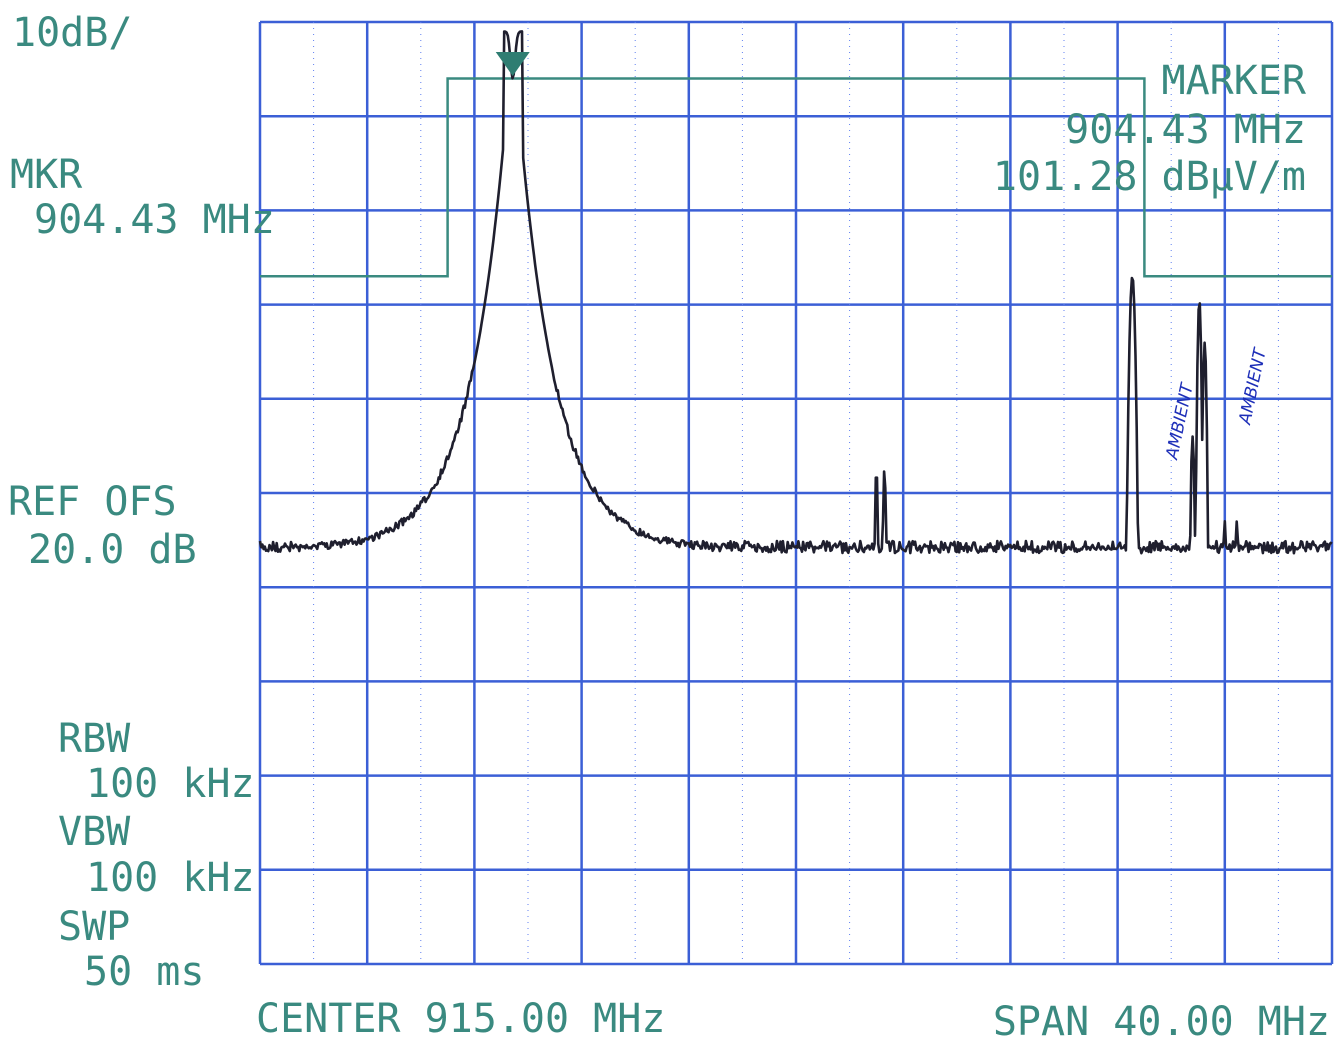 The width and height of the screenshot is (1334, 1042). Describe the element at coordinates (1234, 81) in the screenshot. I see `marker-title: MARKER` at that location.